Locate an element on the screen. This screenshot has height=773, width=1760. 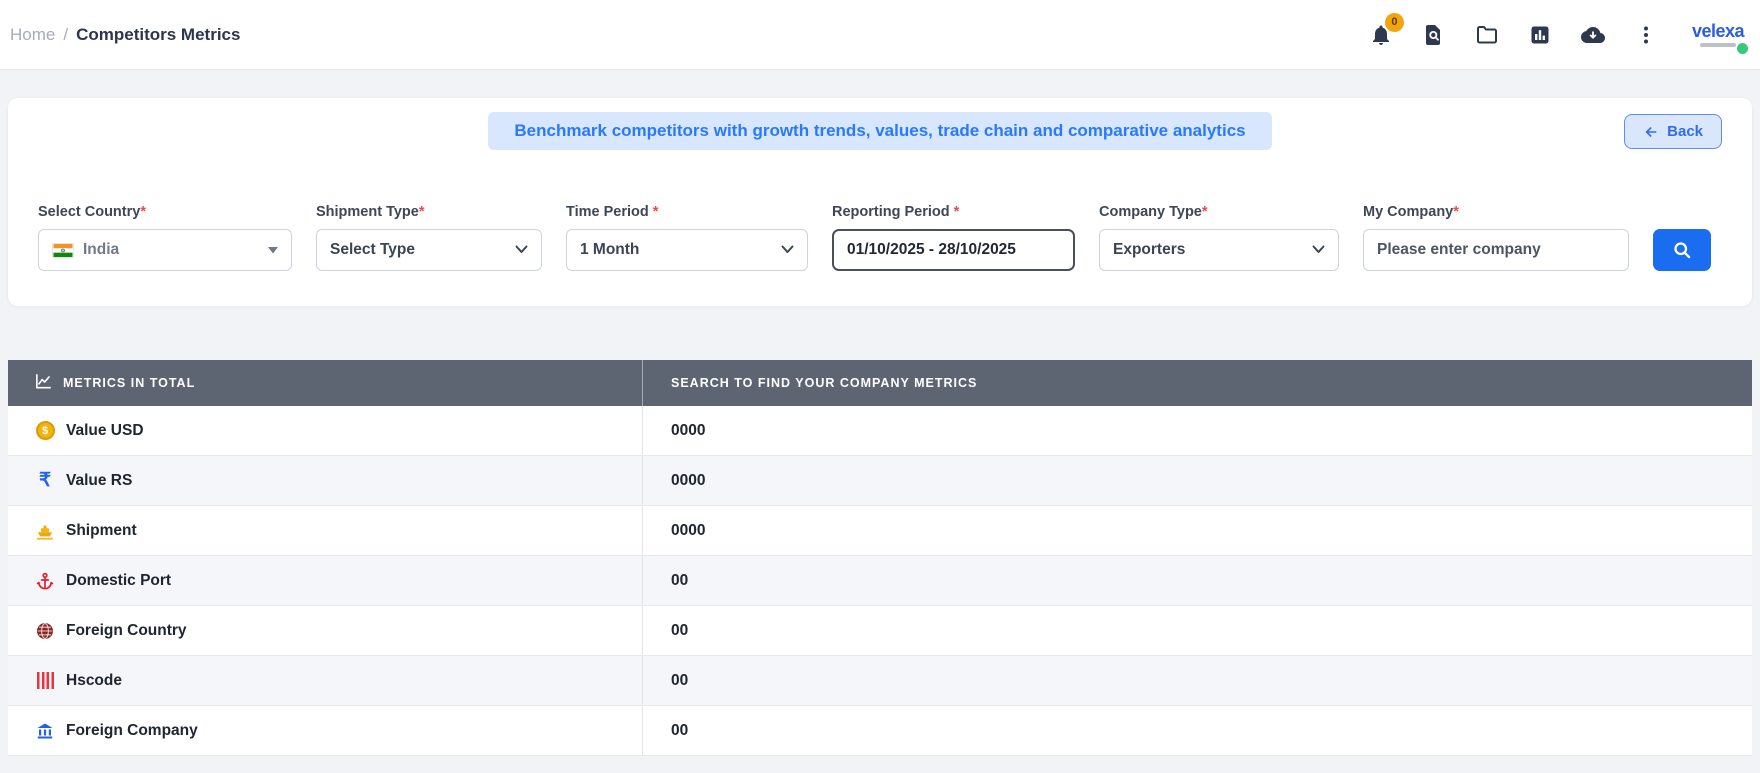
topbar-actions: 0 is located at coordinates (1558, 33).